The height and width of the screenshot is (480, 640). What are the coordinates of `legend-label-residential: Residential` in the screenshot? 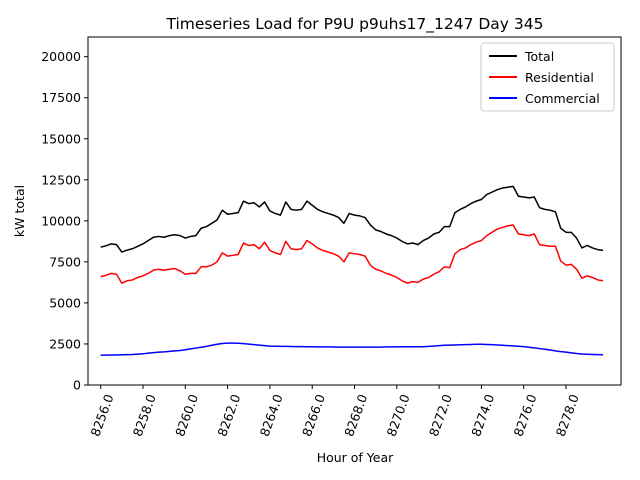 It's located at (559, 77).